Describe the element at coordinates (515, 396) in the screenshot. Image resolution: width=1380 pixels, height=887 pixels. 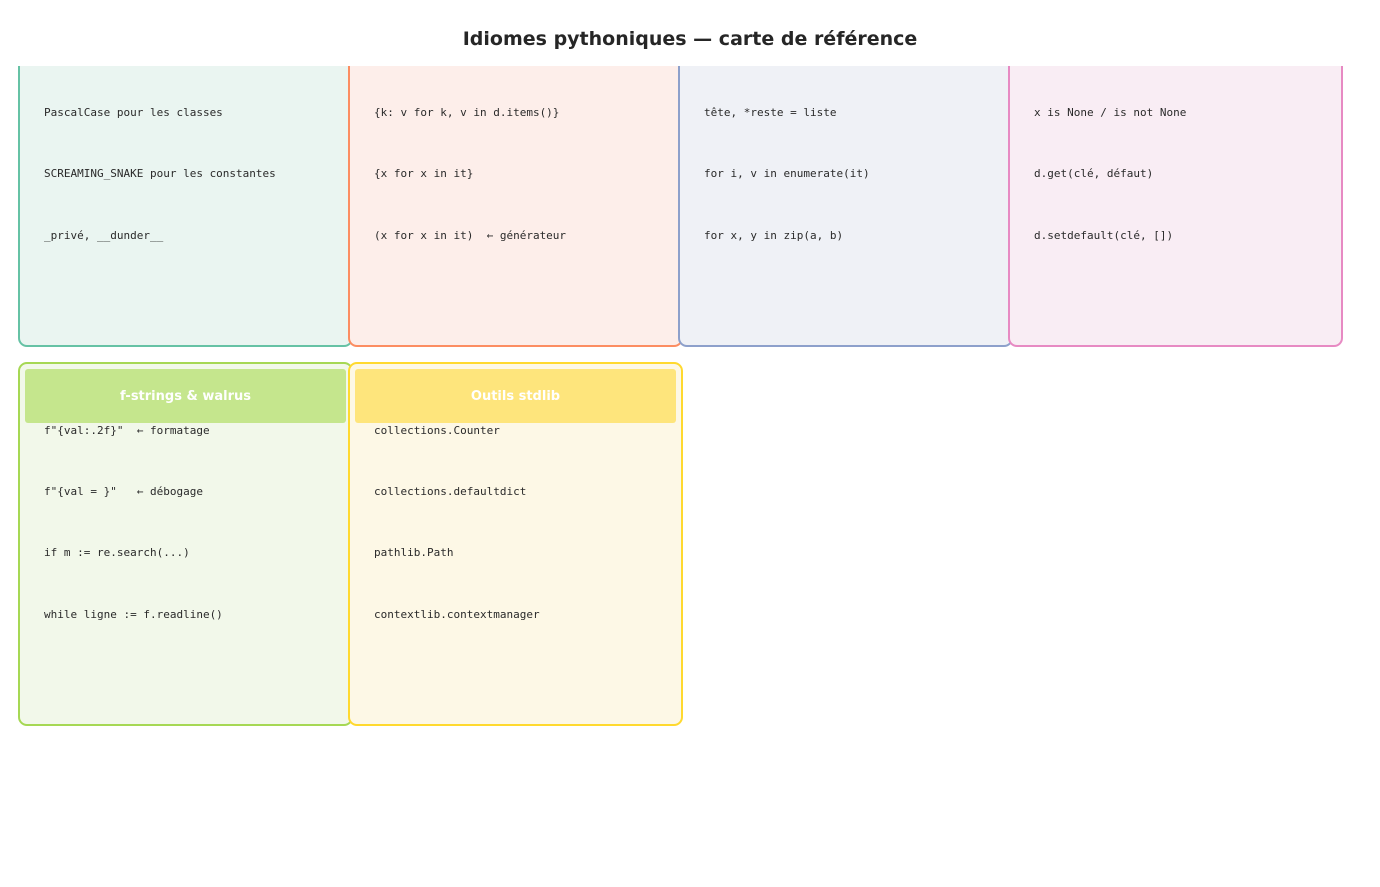
I see `card-header: Outils stdlib` at that location.